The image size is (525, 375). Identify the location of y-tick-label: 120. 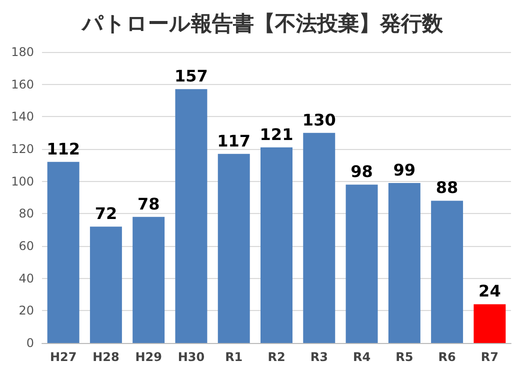
(22, 149).